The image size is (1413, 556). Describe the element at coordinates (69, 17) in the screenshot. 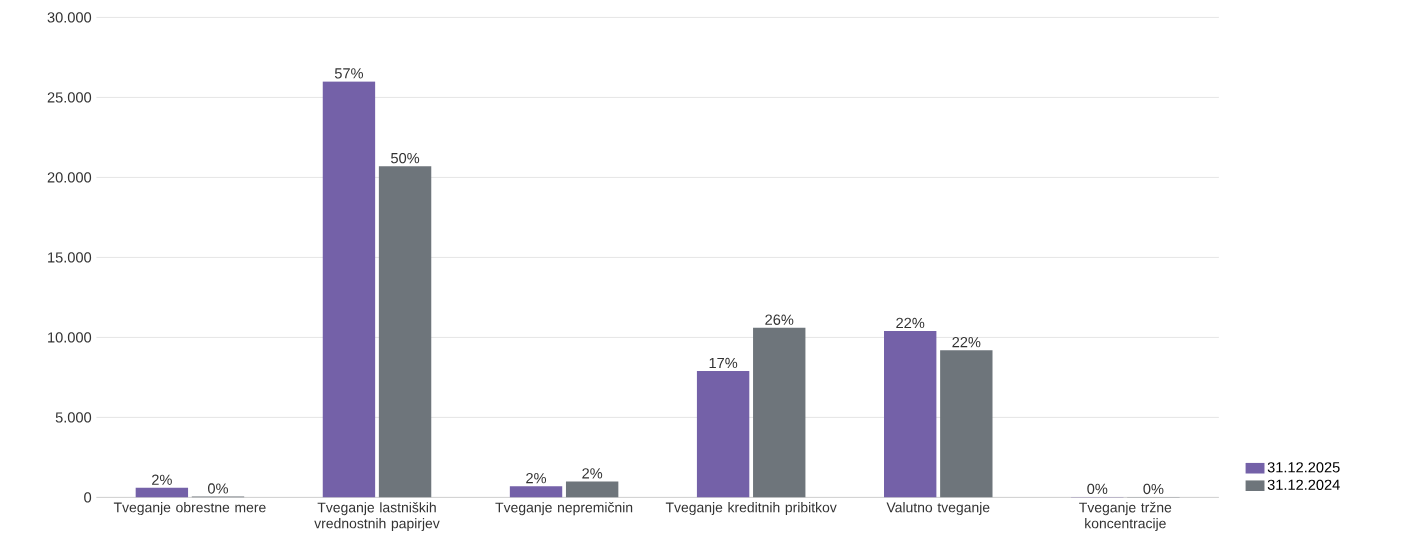

I see `y-tick-label: 30.000` at that location.